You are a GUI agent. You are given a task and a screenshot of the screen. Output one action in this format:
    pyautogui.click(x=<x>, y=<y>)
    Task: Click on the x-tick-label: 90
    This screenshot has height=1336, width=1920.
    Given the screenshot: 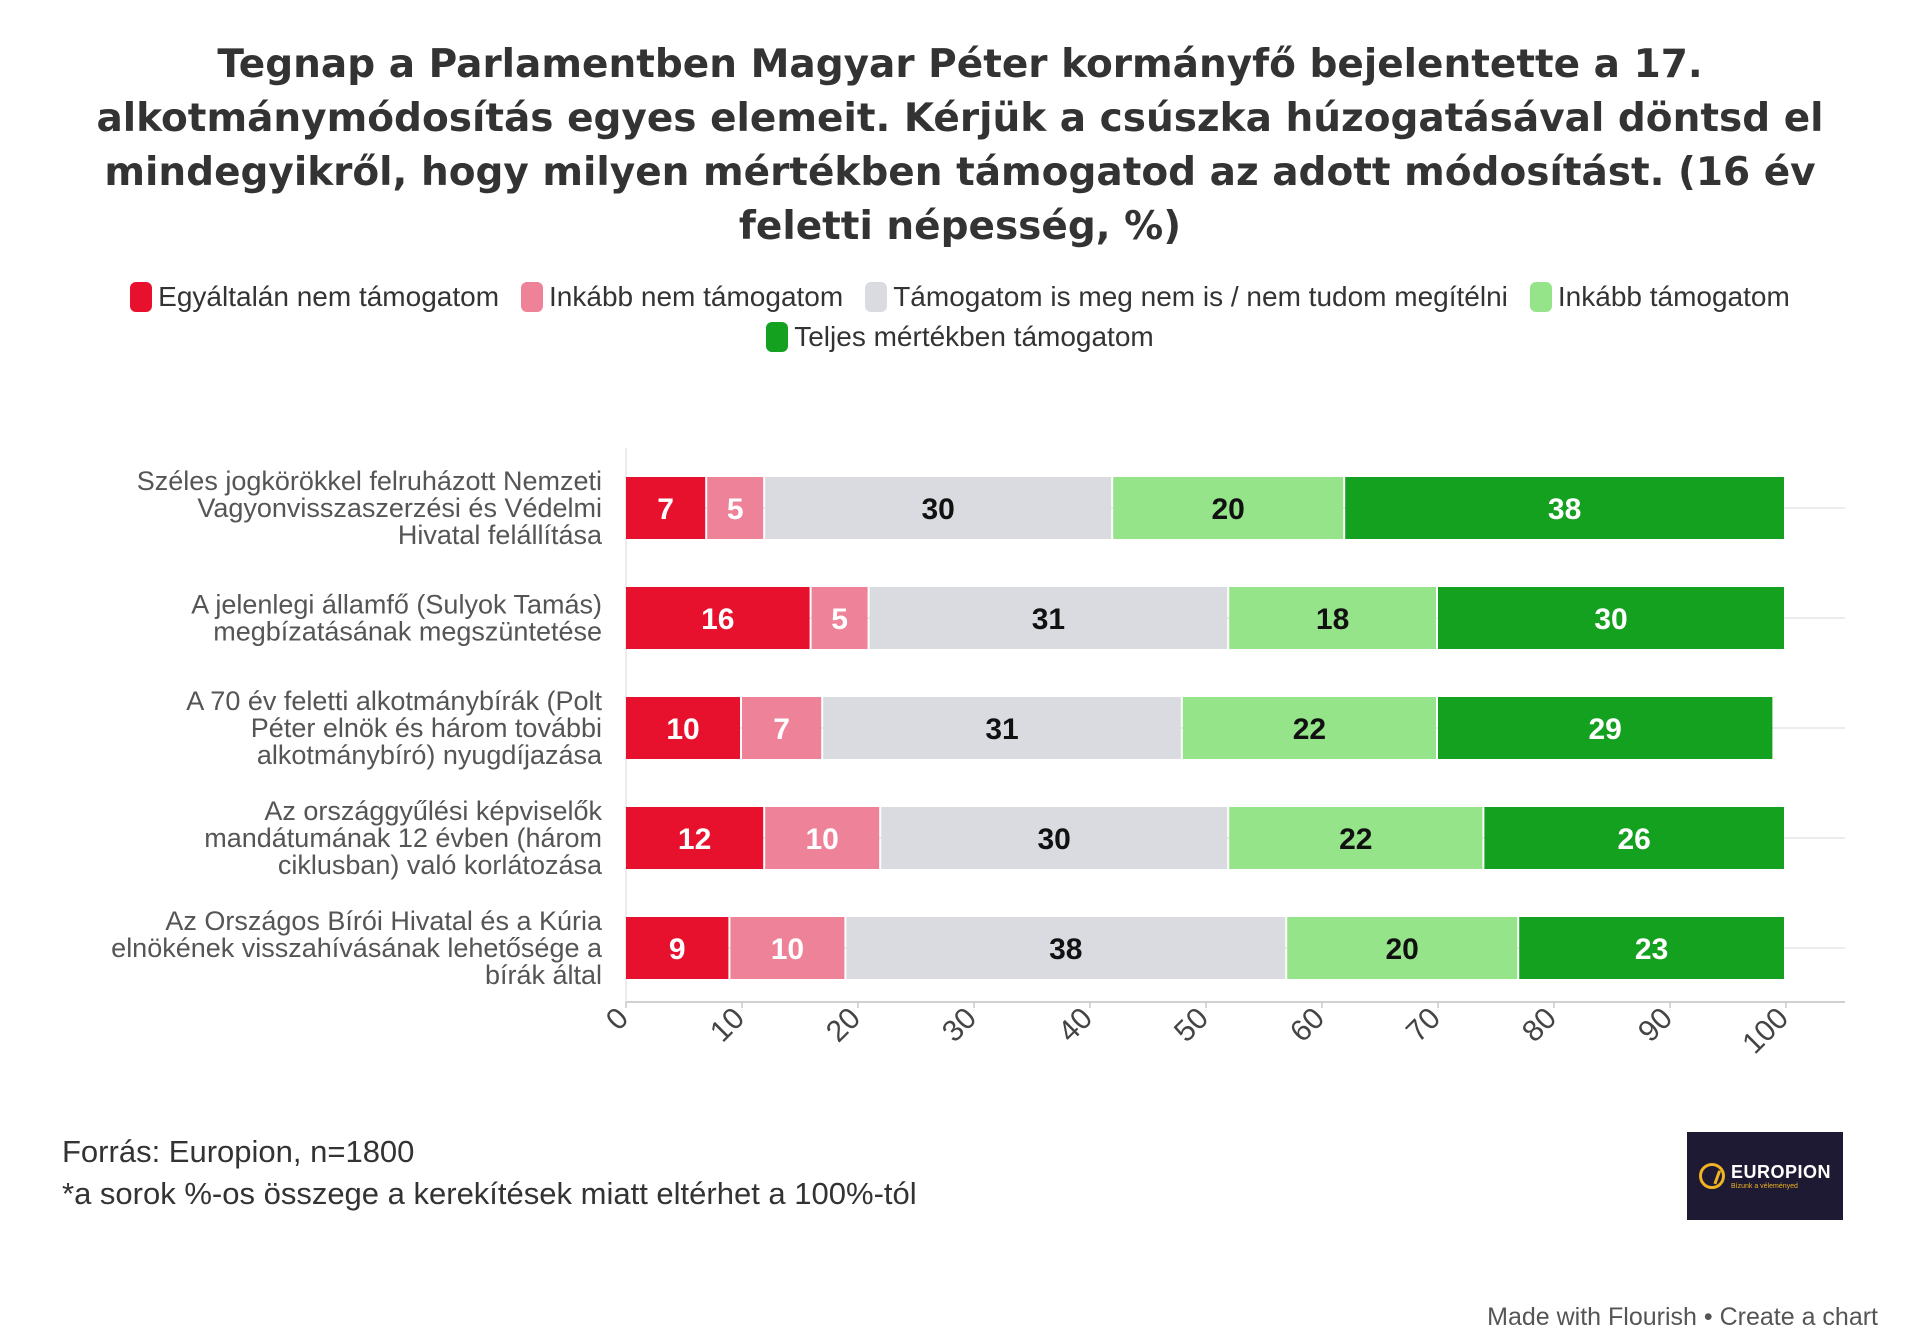 What is the action you would take?
    pyautogui.click(x=1655, y=1025)
    